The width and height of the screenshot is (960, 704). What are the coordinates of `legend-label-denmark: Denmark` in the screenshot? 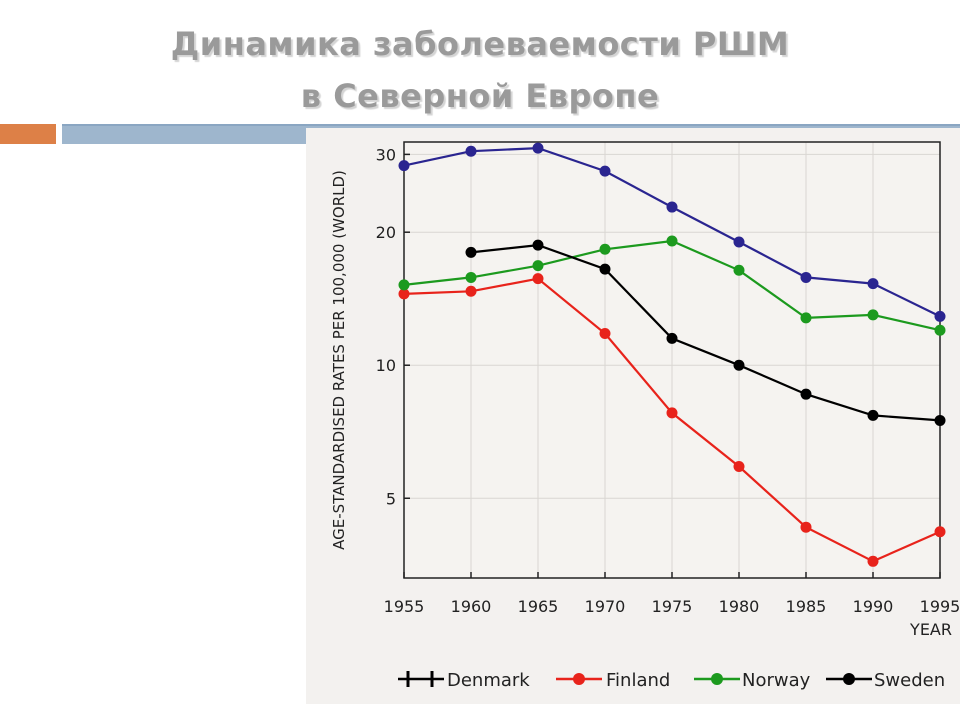 It's located at (488, 680).